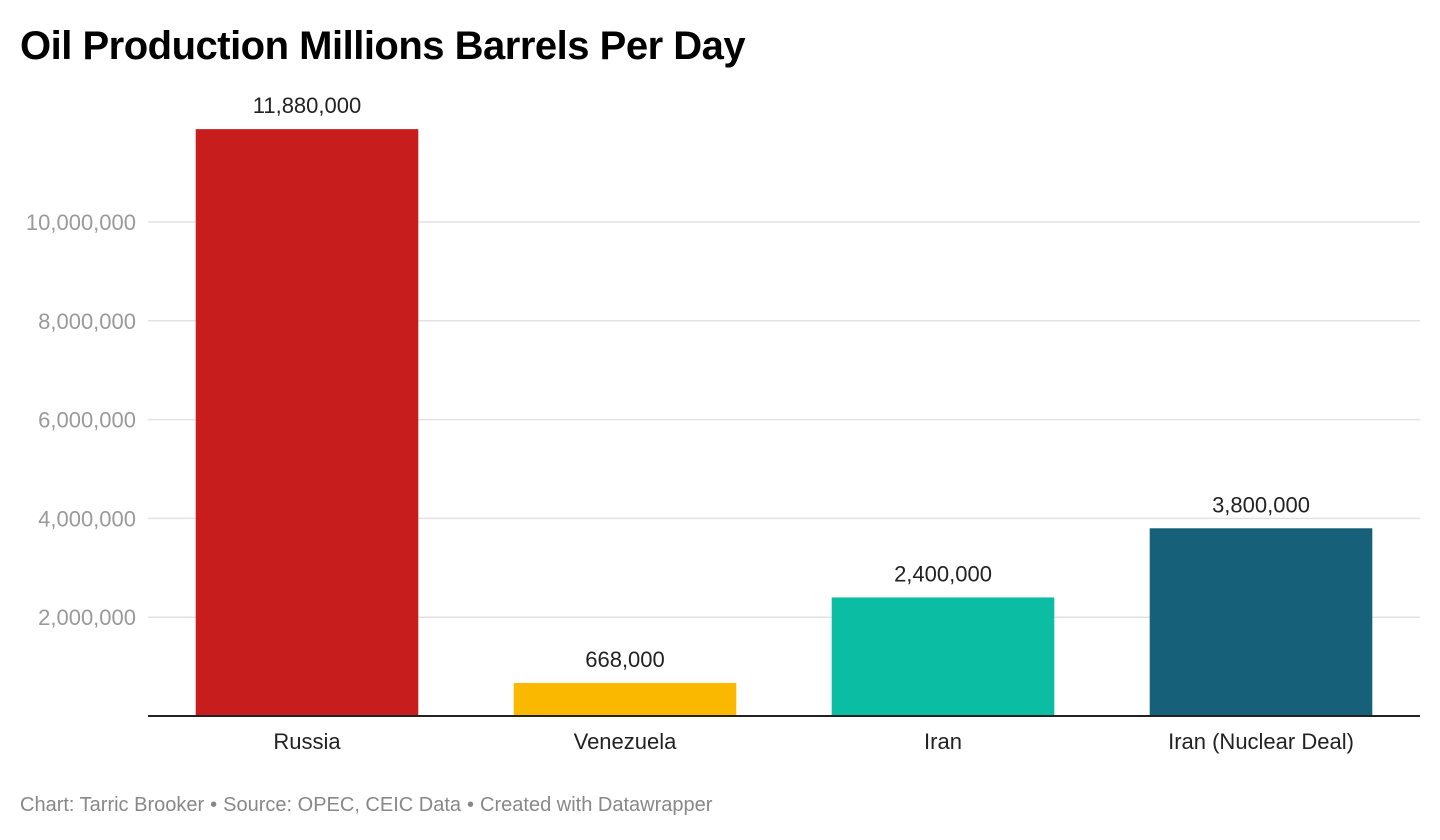  I want to click on created-with: Created with Datawrapper, so click(596, 805).